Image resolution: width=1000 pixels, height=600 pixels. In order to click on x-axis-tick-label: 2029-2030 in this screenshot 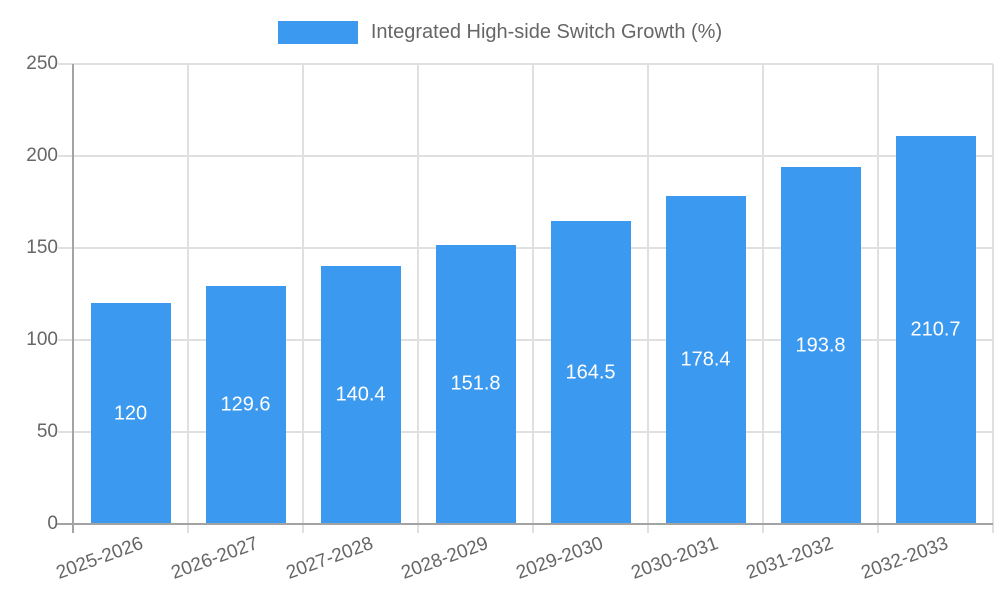, I will do `click(559, 558)`.